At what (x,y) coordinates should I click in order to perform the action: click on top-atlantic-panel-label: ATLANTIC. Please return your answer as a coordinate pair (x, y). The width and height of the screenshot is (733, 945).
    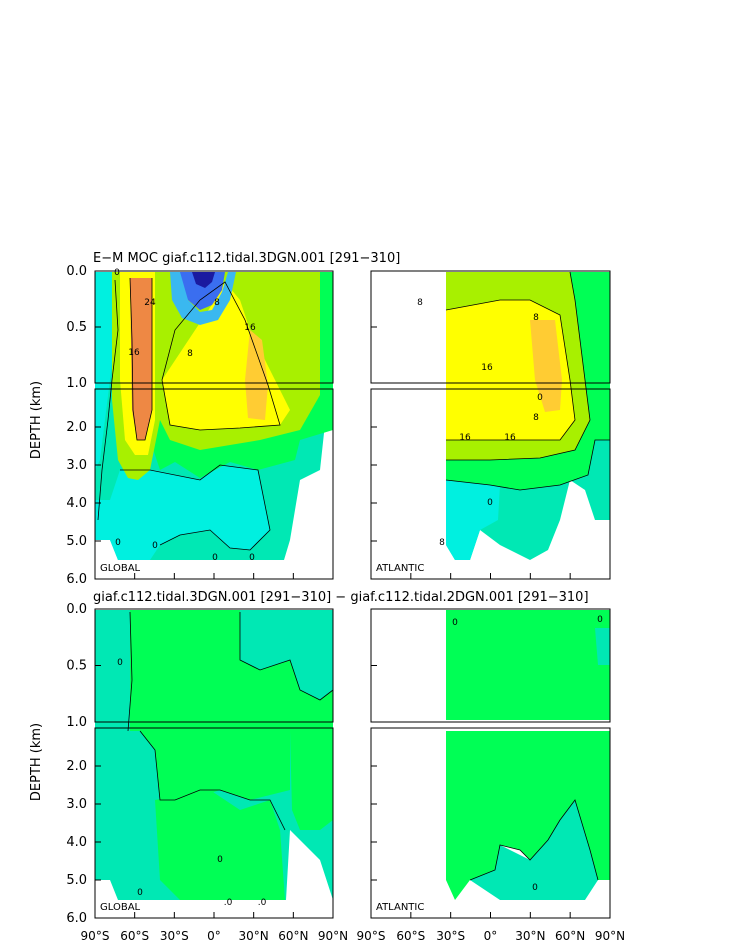
    Looking at the image, I should click on (400, 568).